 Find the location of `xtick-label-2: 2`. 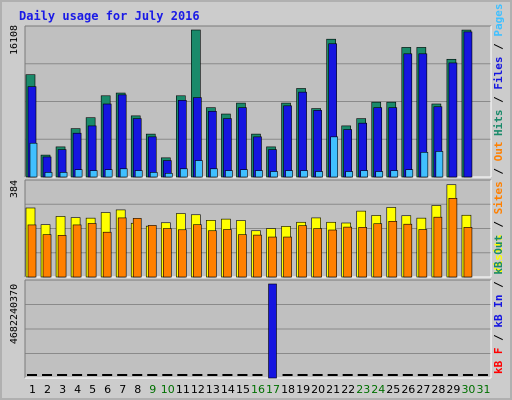

xtick-label-2: 2 is located at coordinates (47, 389).